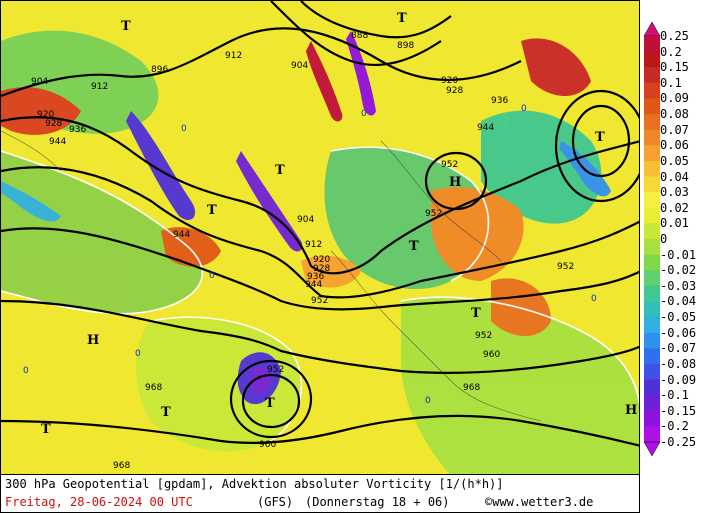 The height and width of the screenshot is (513, 704). What do you see at coordinates (678, 363) in the screenshot?
I see `legend-level-label: -0.08` at bounding box center [678, 363].